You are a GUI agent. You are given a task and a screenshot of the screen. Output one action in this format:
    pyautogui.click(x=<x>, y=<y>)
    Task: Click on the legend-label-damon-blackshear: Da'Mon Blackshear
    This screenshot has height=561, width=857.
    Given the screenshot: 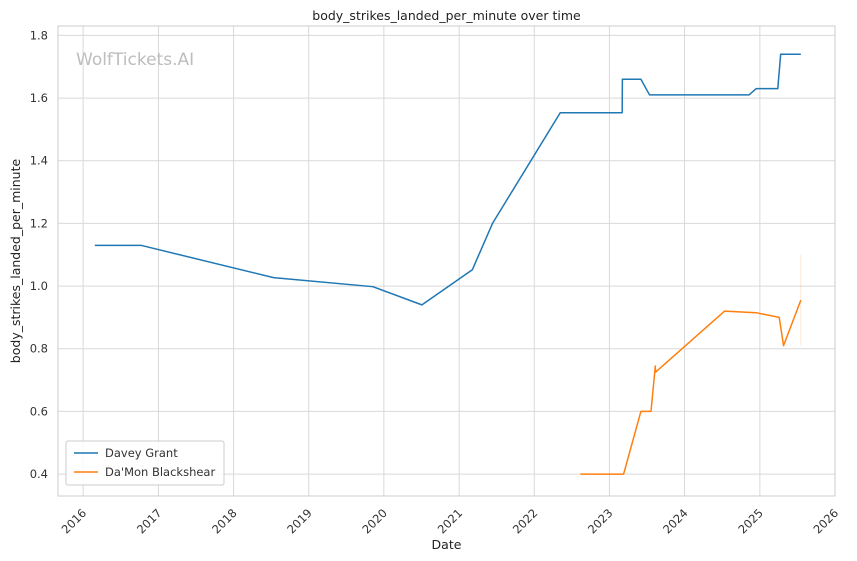 What is the action you would take?
    pyautogui.click(x=160, y=472)
    